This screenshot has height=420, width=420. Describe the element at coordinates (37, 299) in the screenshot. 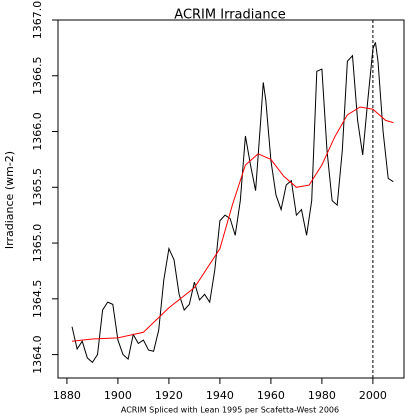

I see `y-tick-label: 1364.5` at that location.